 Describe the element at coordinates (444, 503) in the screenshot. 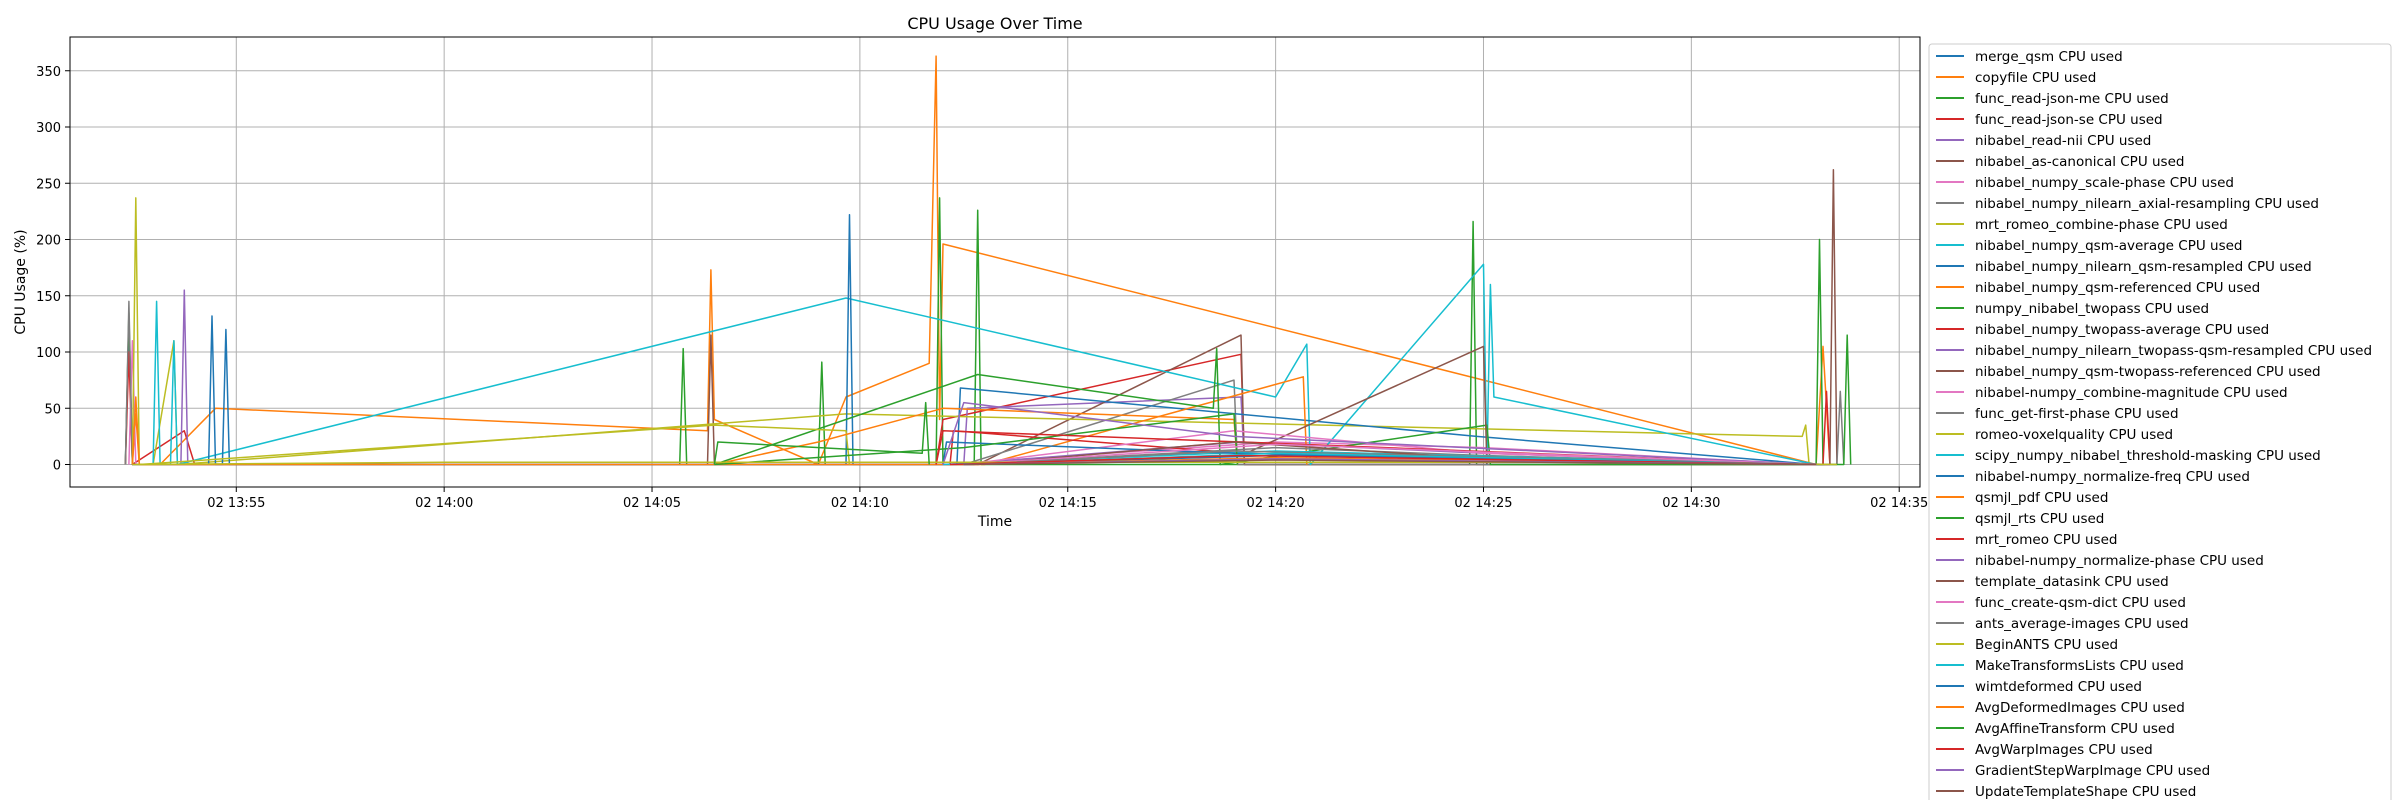

I see `x-tick-label: 02 14:00` at that location.